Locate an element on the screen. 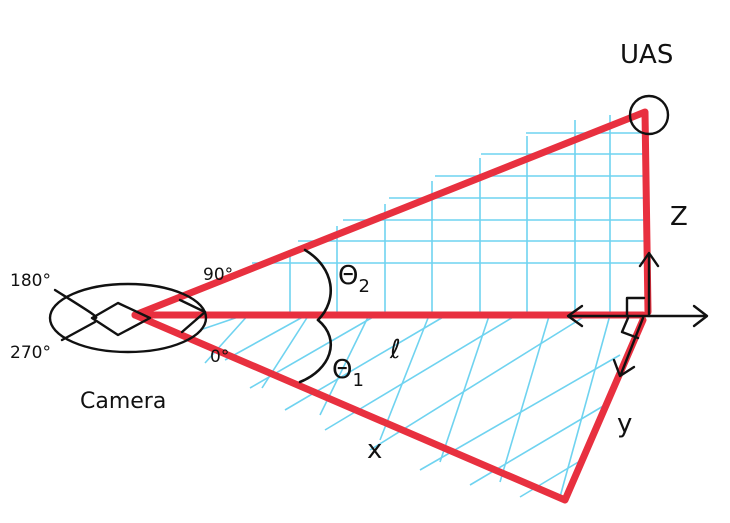  camera-label: Camera is located at coordinates (123, 401).